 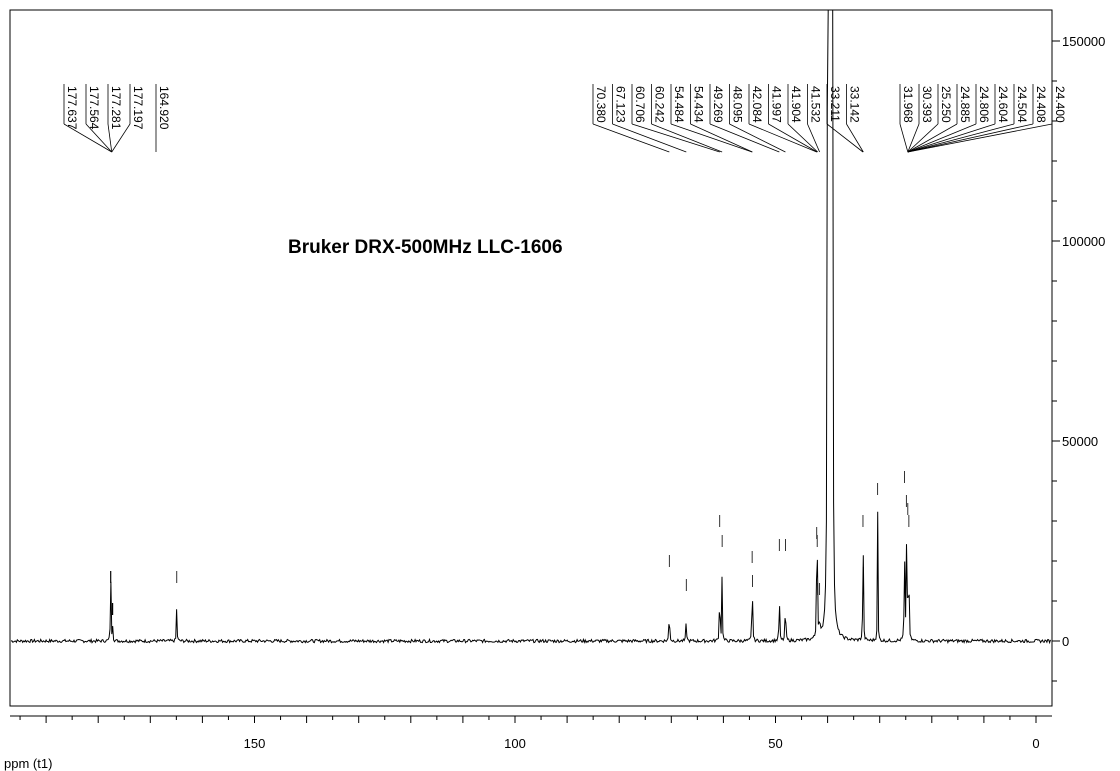 I want to click on chart-title: Bruker DRX-500MHz LLC-1606, so click(x=425, y=247).